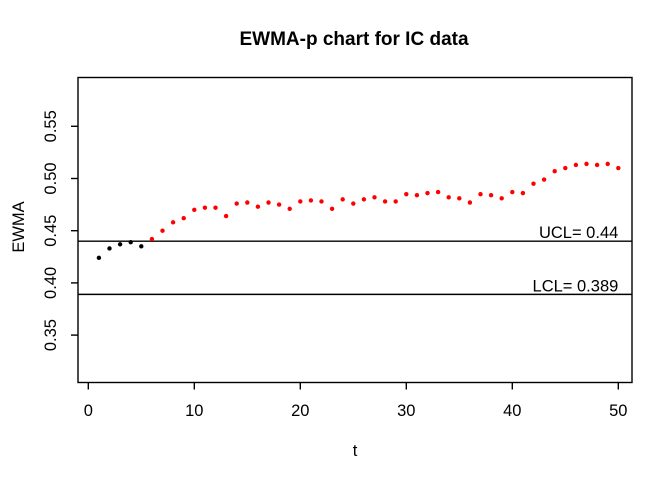  Describe the element at coordinates (51, 335) in the screenshot. I see `y-tick-label: 0.35` at that location.